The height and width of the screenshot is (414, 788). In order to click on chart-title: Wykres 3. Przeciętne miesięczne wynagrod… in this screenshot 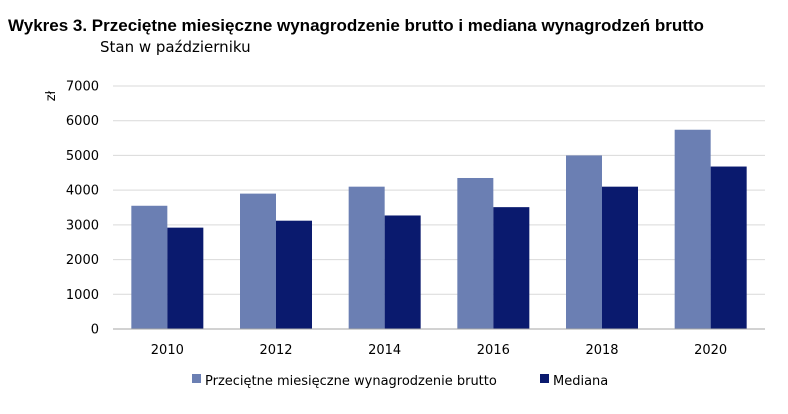, I will do `click(356, 25)`.